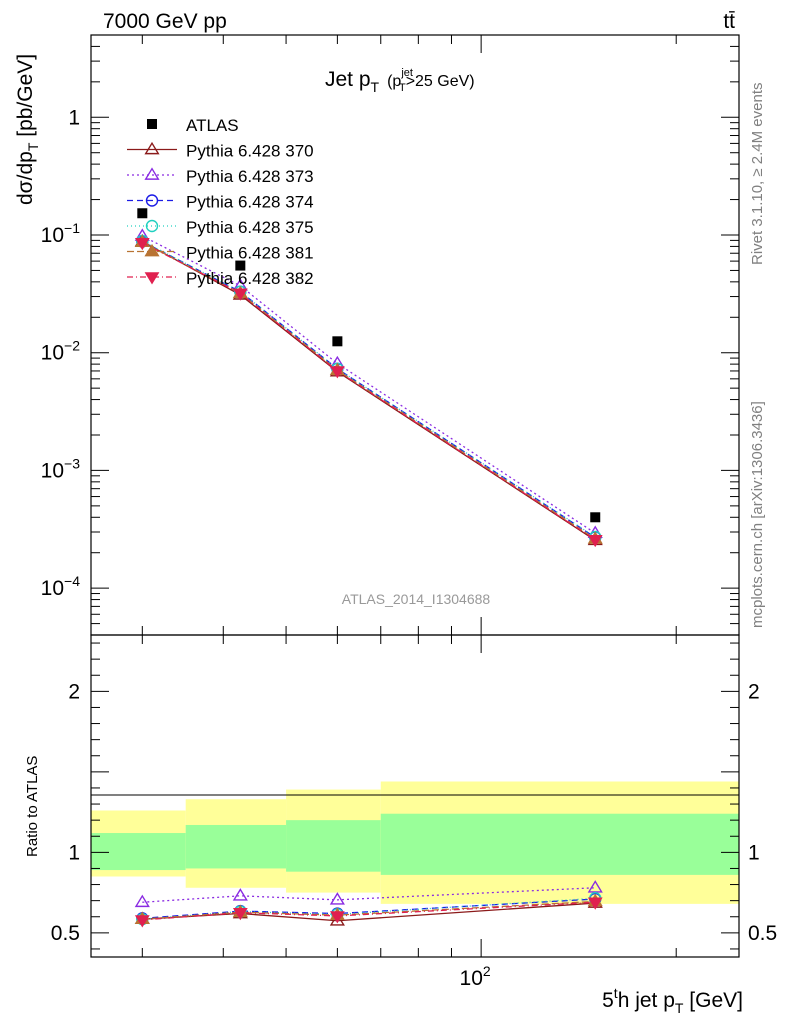  Describe the element at coordinates (250, 202) in the screenshot. I see `legend-label: Pythia 6.428 374` at that location.